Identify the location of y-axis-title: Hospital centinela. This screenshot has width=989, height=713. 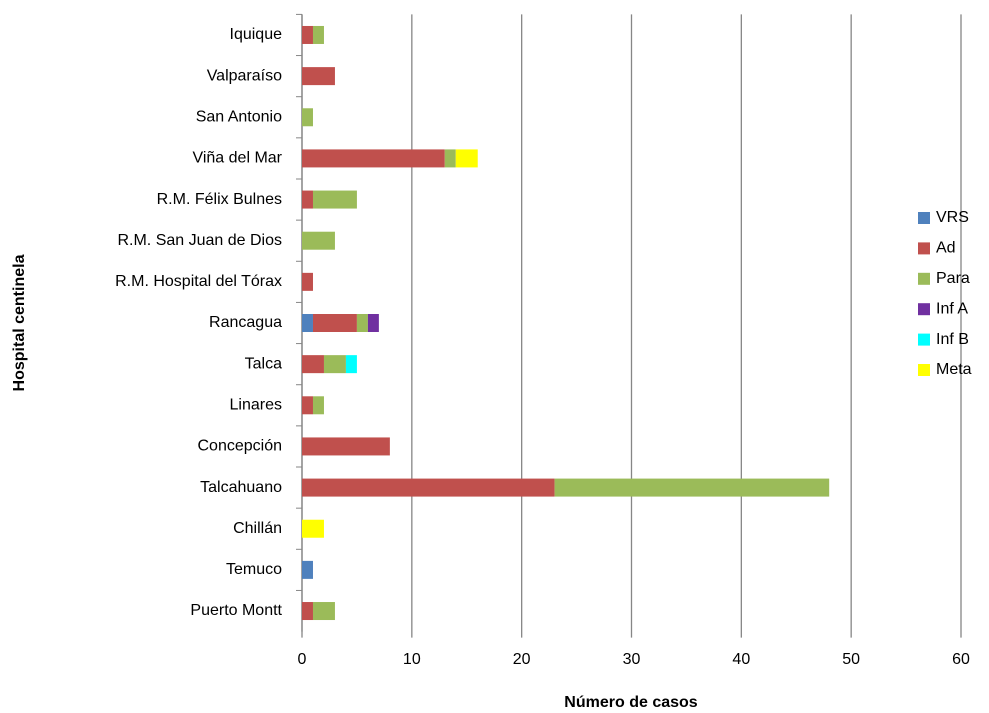
(19, 322).